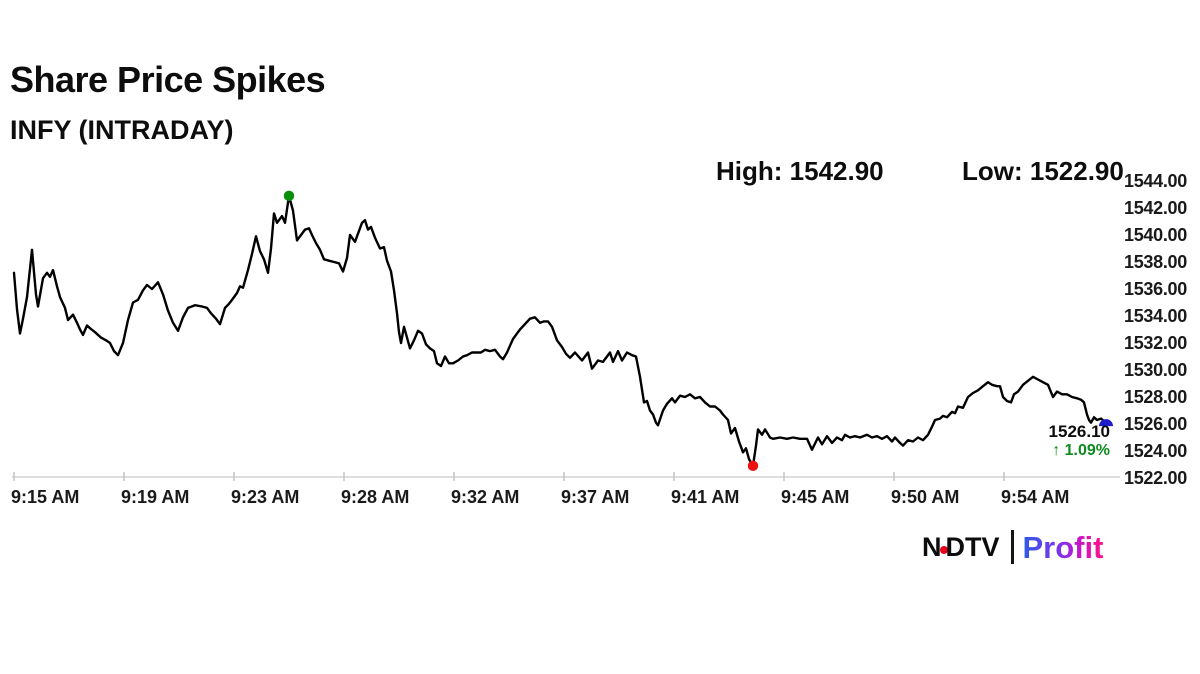 The height and width of the screenshot is (674, 1200). I want to click on x-tick-label: 9:50 AM, so click(925, 497).